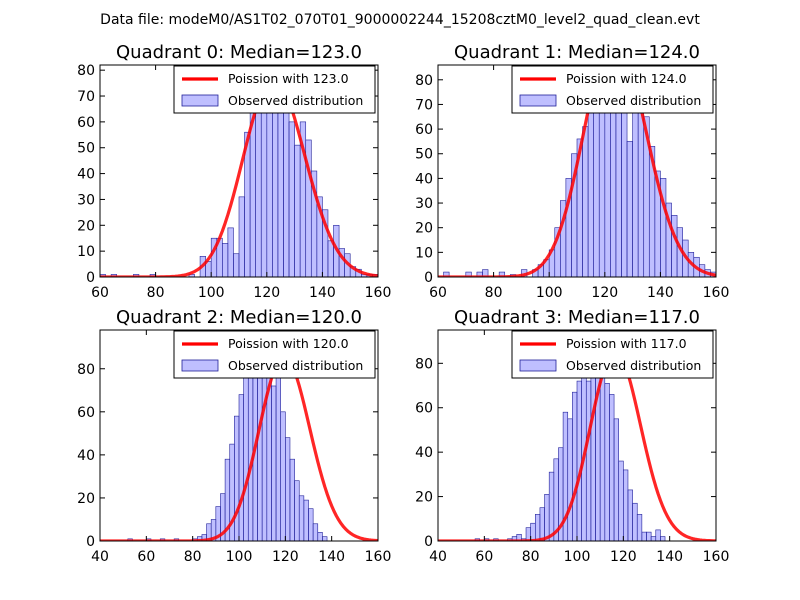  Describe the element at coordinates (612, 354) in the screenshot. I see `legend: Poission with 117.0 Observed distribution` at that location.